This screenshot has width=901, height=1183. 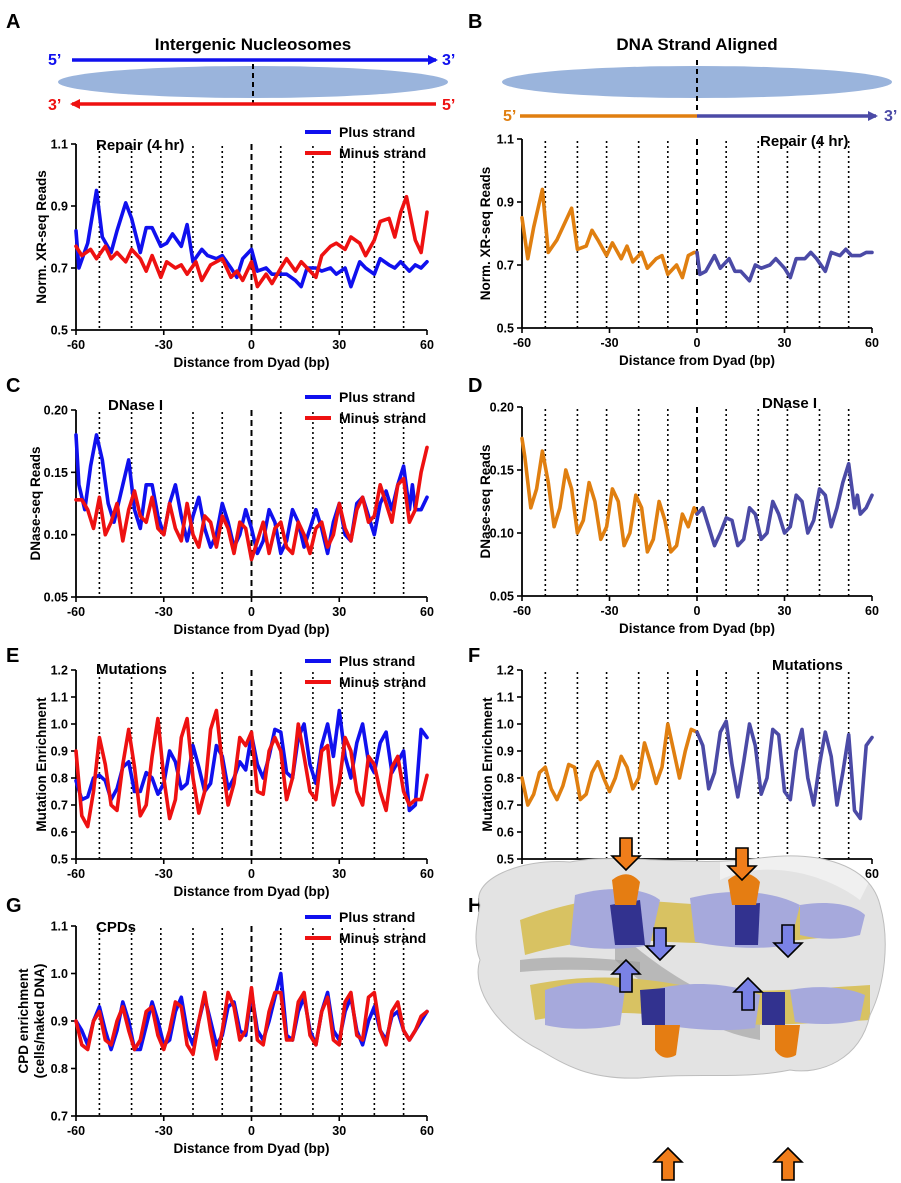 I want to click on label-3prime-bottom-a: 3’, so click(x=54, y=105).